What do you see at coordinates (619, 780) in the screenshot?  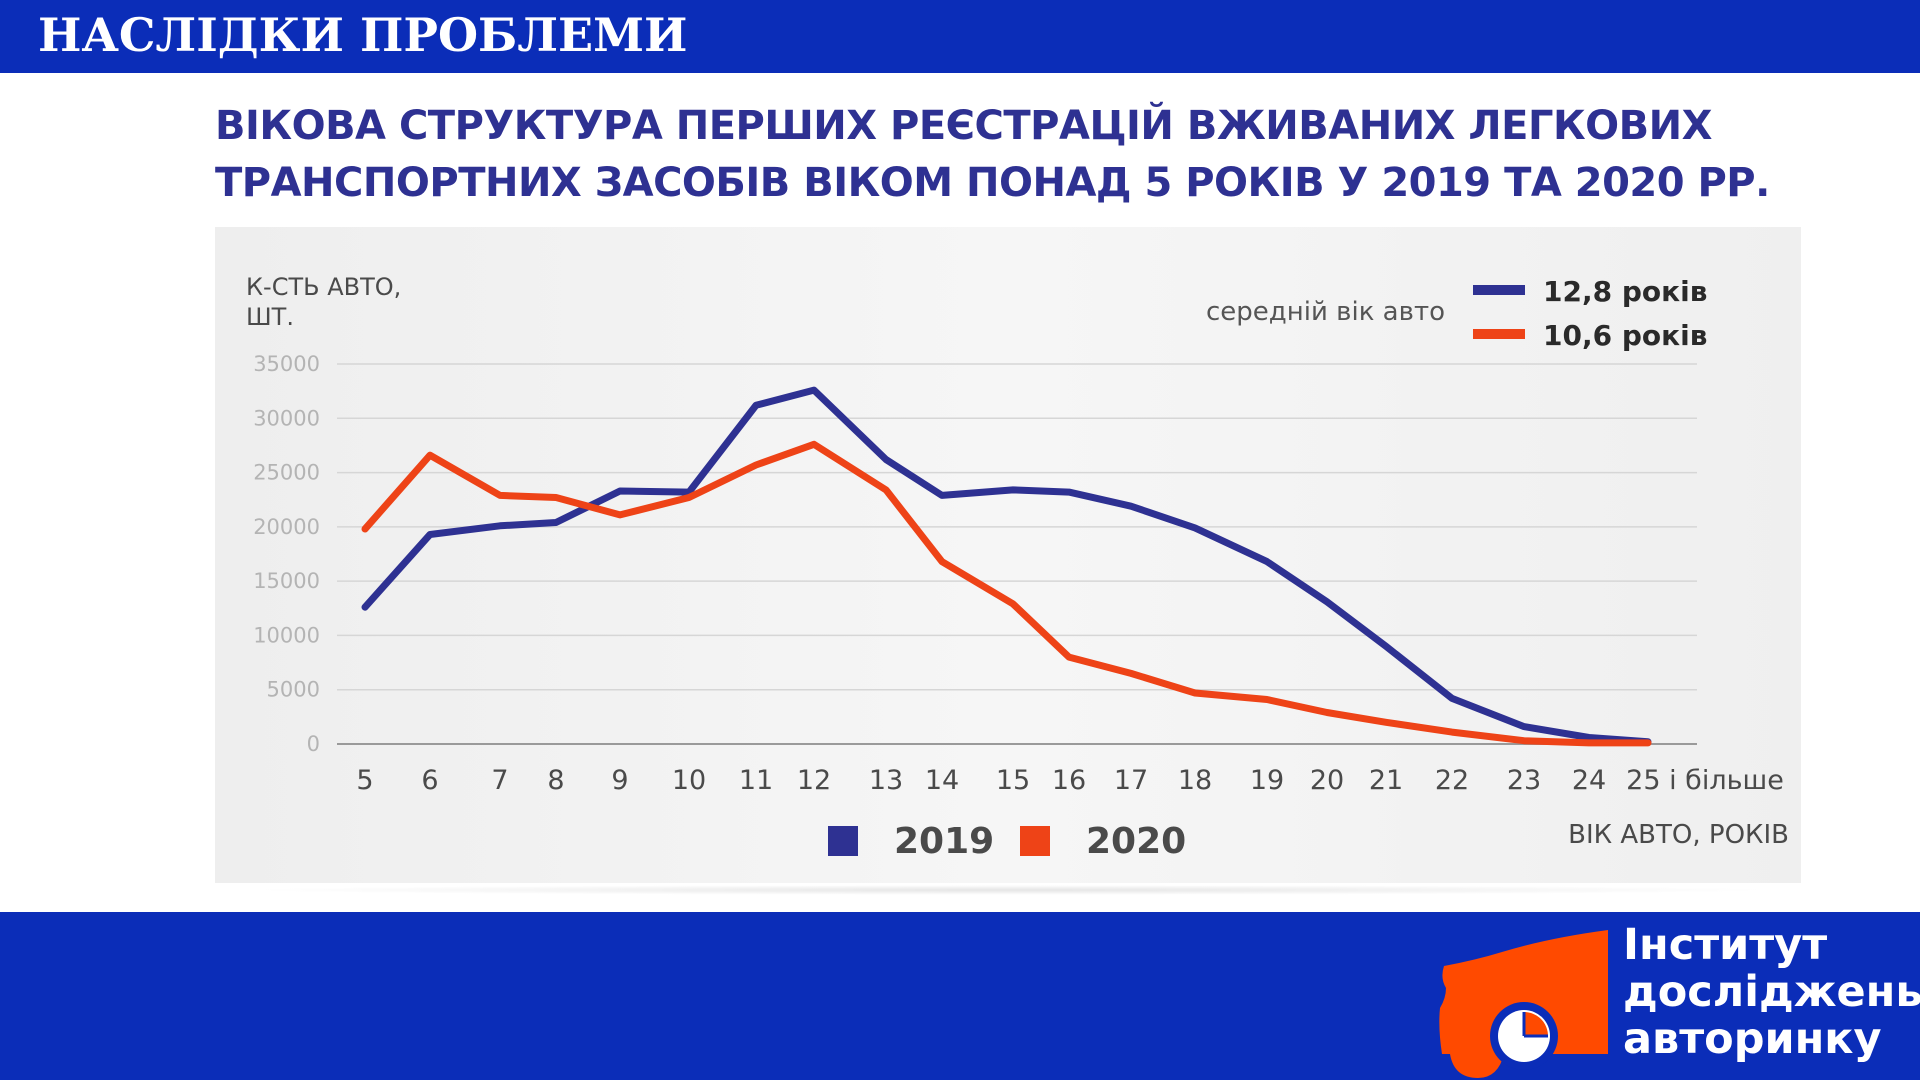 I see `x-tick-label: 9` at bounding box center [619, 780].